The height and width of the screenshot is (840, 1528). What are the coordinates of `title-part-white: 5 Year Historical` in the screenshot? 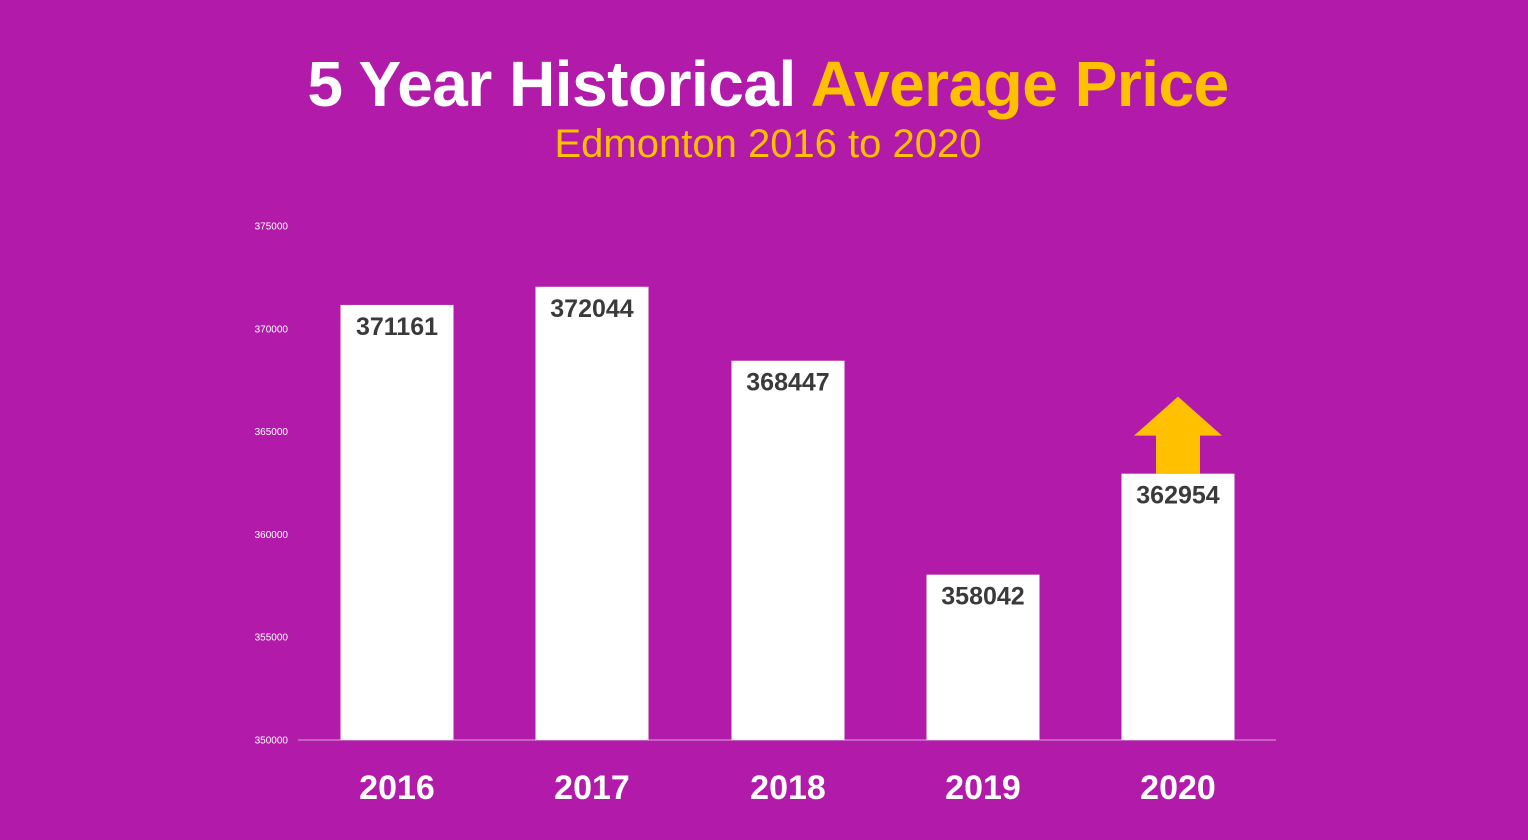 It's located at (551, 84).